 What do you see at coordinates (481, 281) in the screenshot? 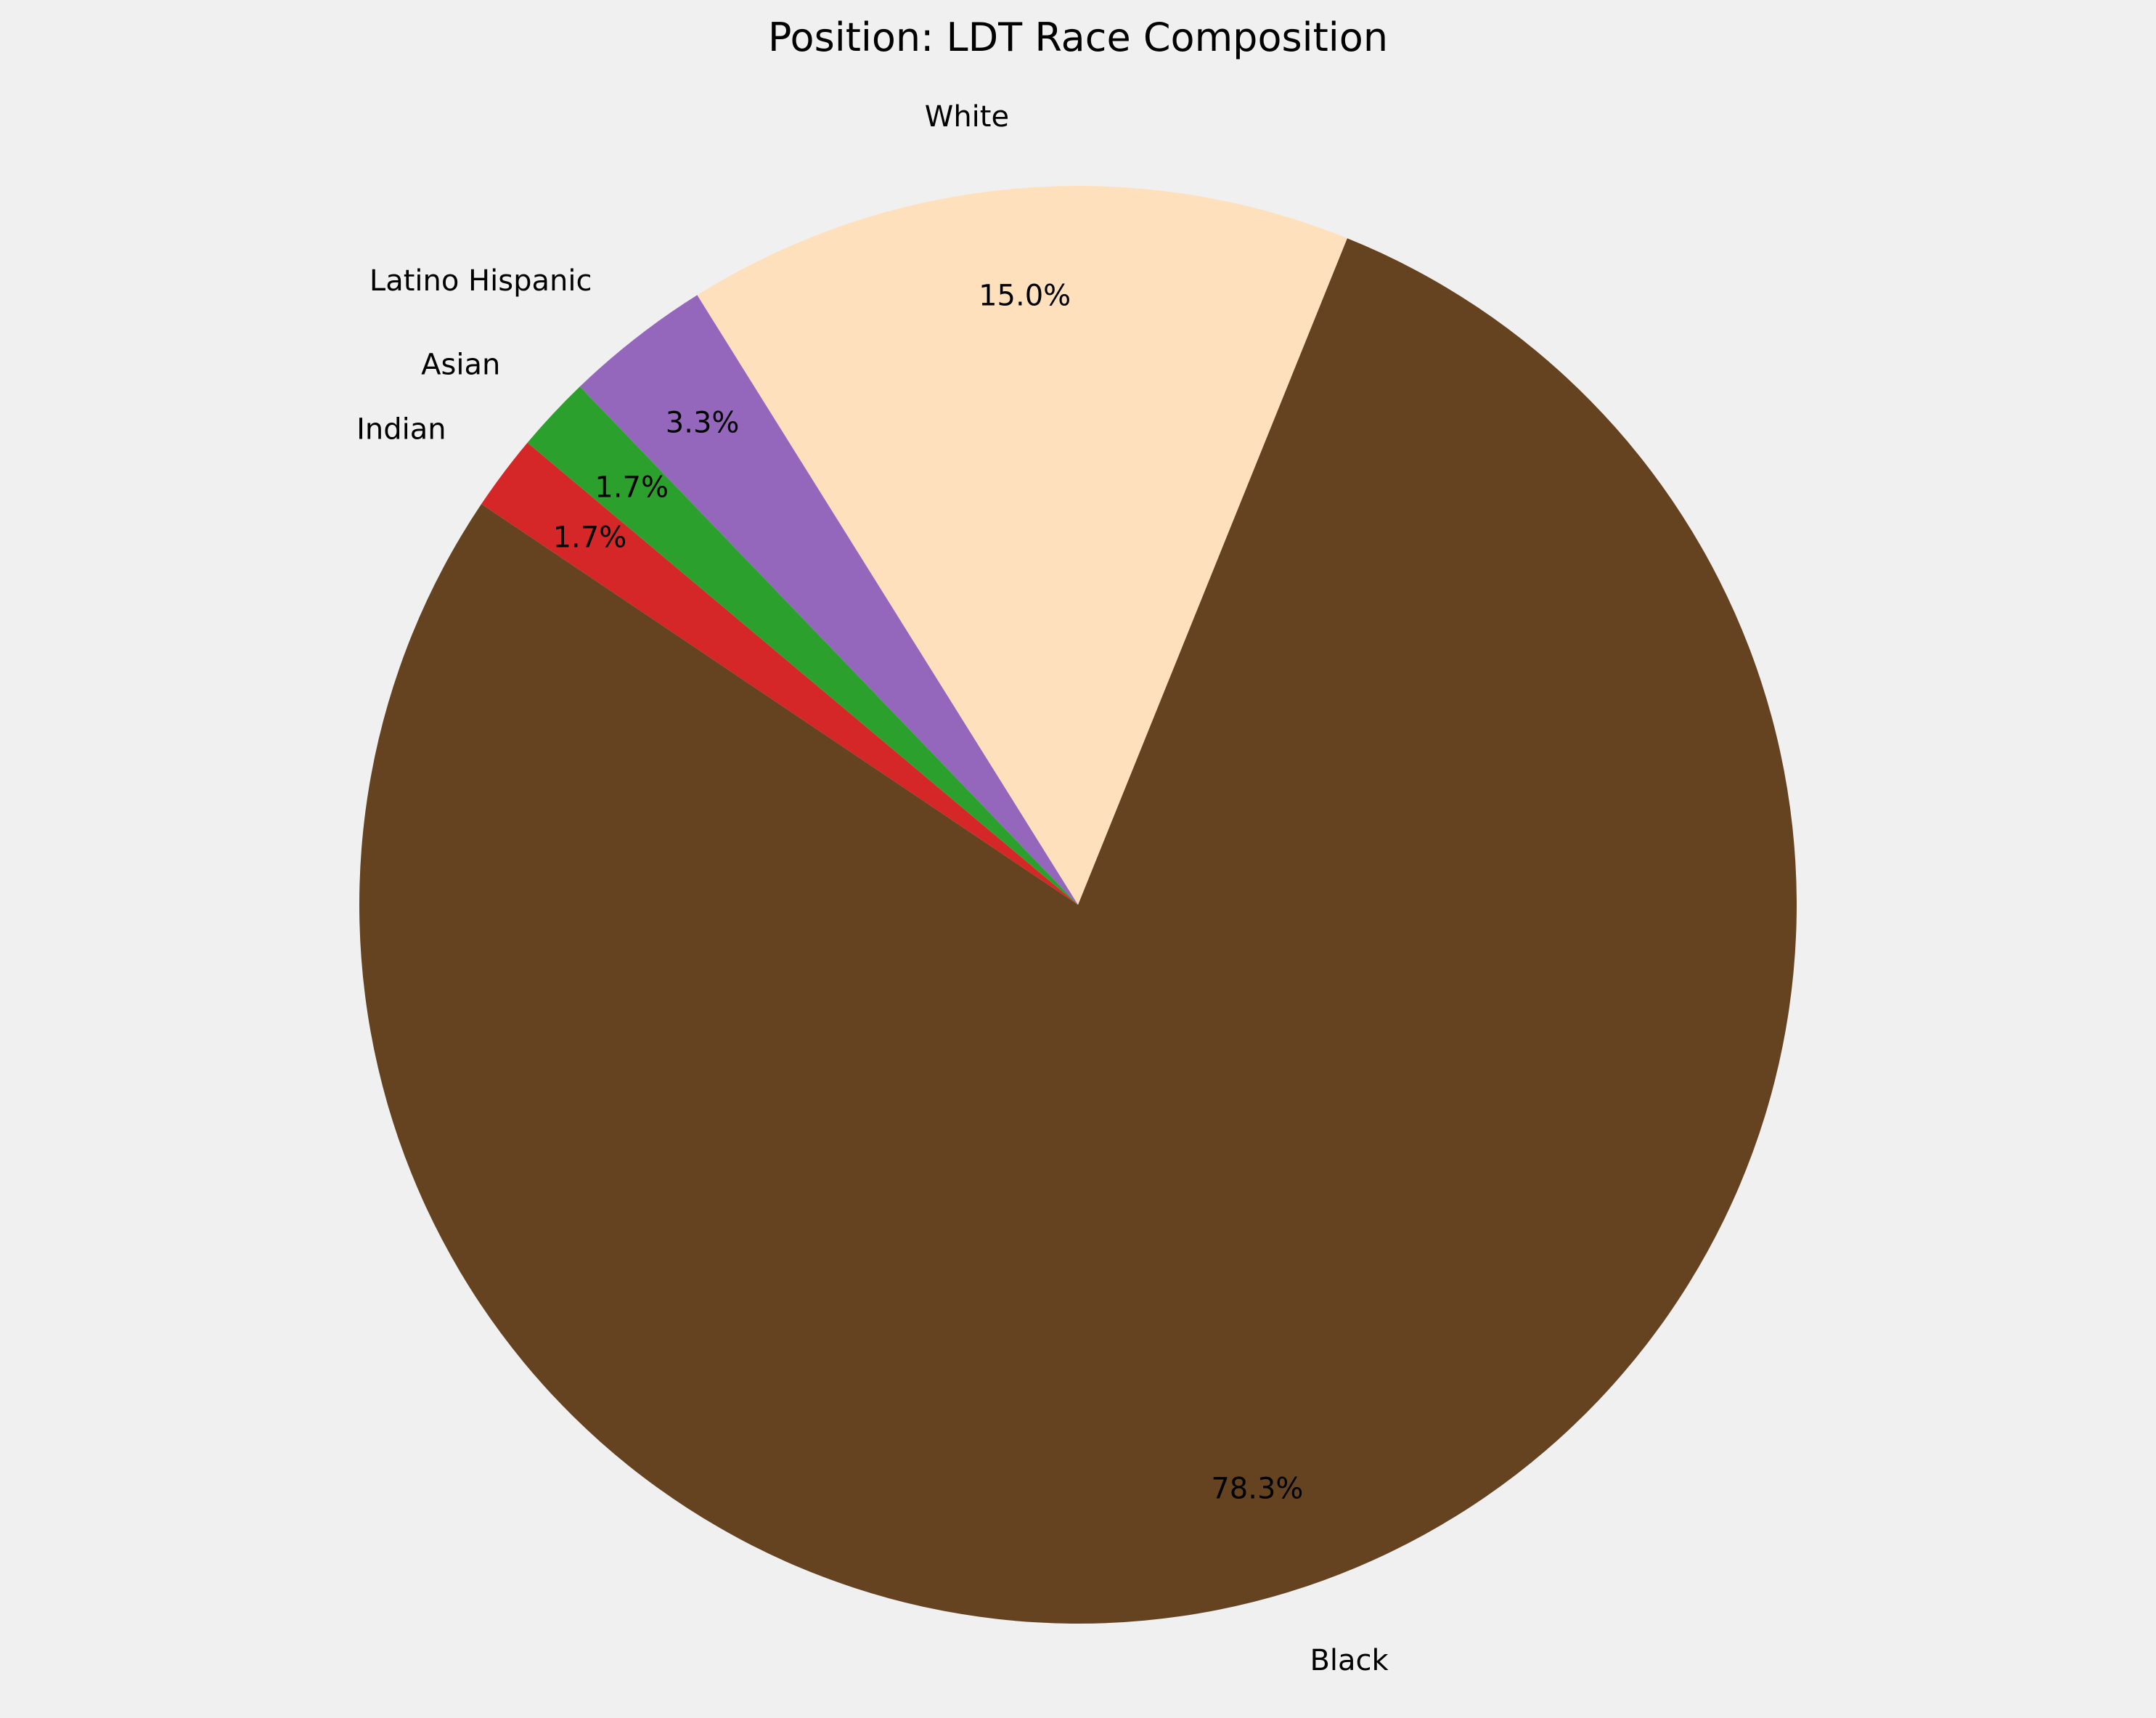
I see `slice-label-latino-hispanic: Latino Hispanic` at bounding box center [481, 281].